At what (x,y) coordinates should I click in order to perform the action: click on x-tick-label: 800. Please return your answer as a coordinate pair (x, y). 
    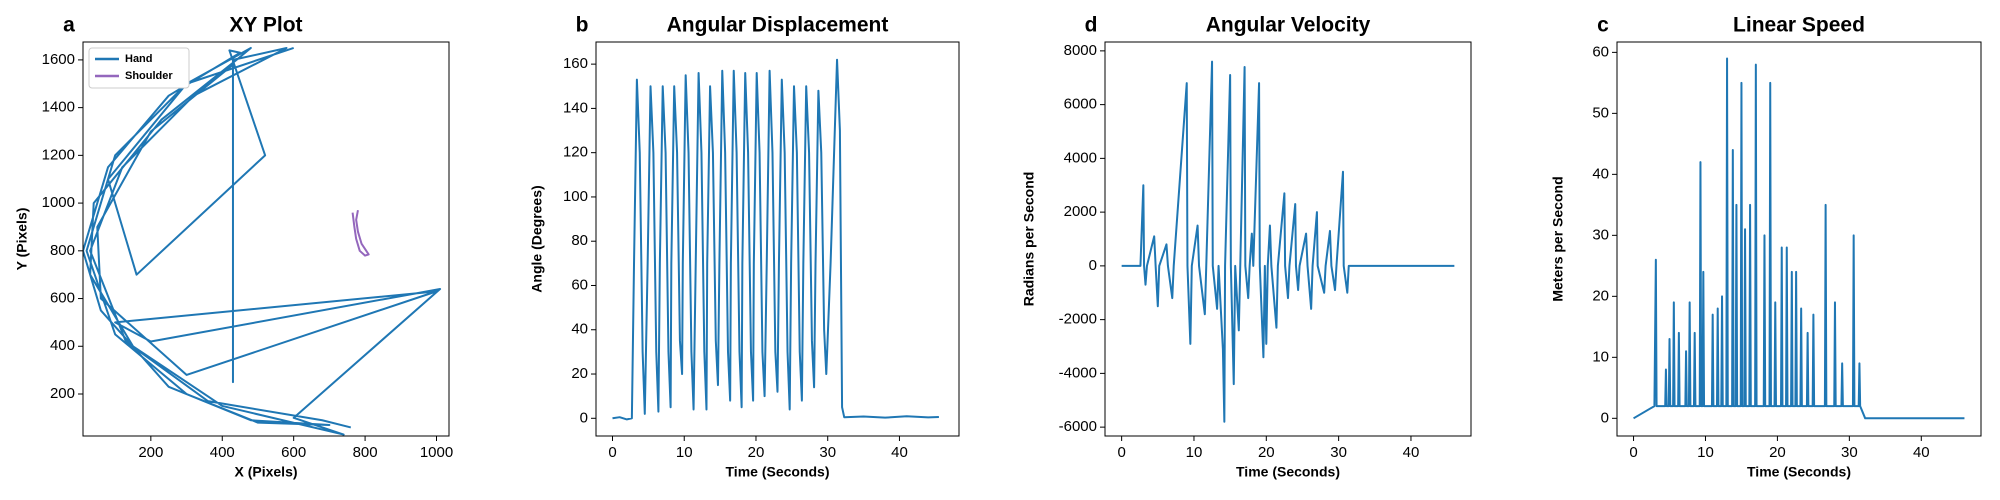
    Looking at the image, I should click on (365, 452).